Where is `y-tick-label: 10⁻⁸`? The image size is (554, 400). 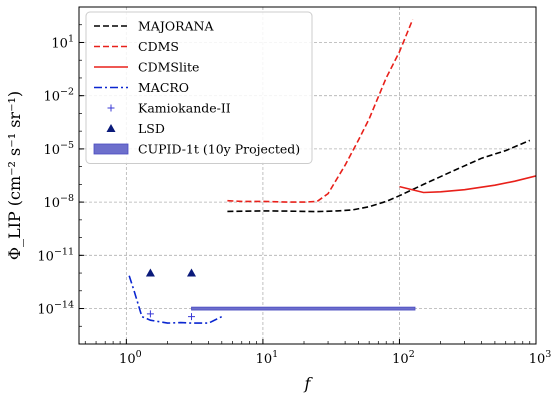 y-tick-label: 10⁻⁸ is located at coordinates (58, 202).